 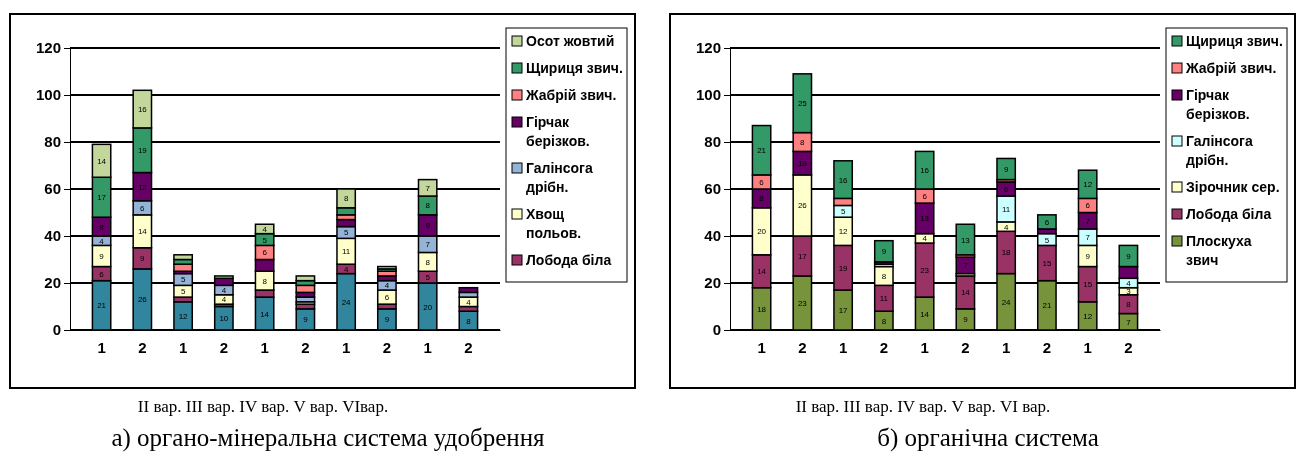 What do you see at coordinates (48, 48) in the screenshot?
I see `y-tick-label: 120` at bounding box center [48, 48].